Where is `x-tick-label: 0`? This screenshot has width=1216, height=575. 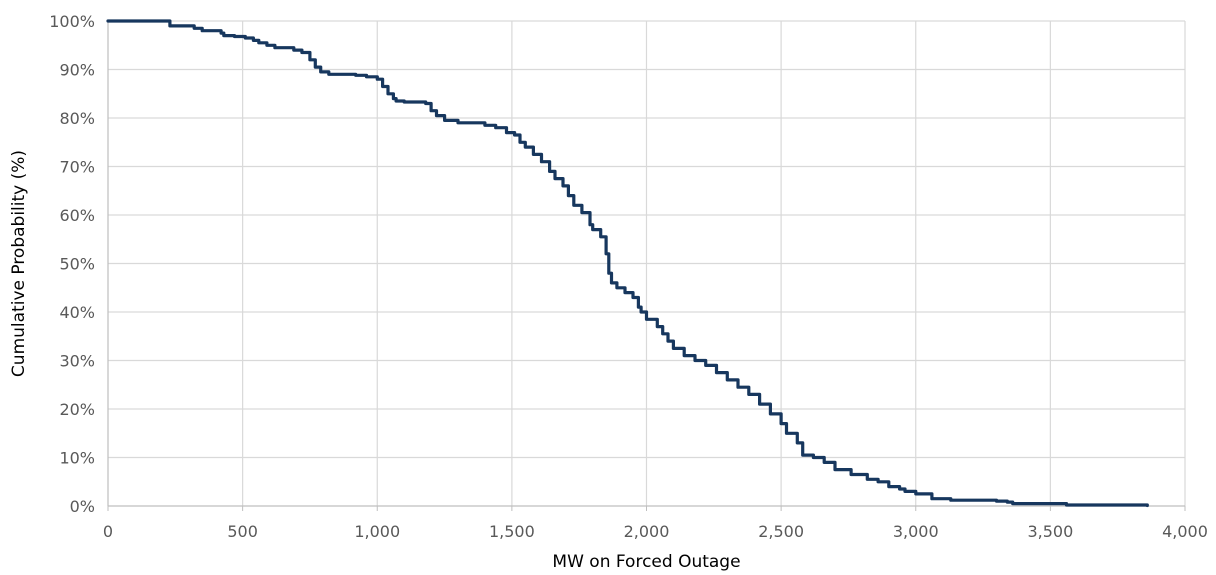 x-tick-label: 0 is located at coordinates (108, 531).